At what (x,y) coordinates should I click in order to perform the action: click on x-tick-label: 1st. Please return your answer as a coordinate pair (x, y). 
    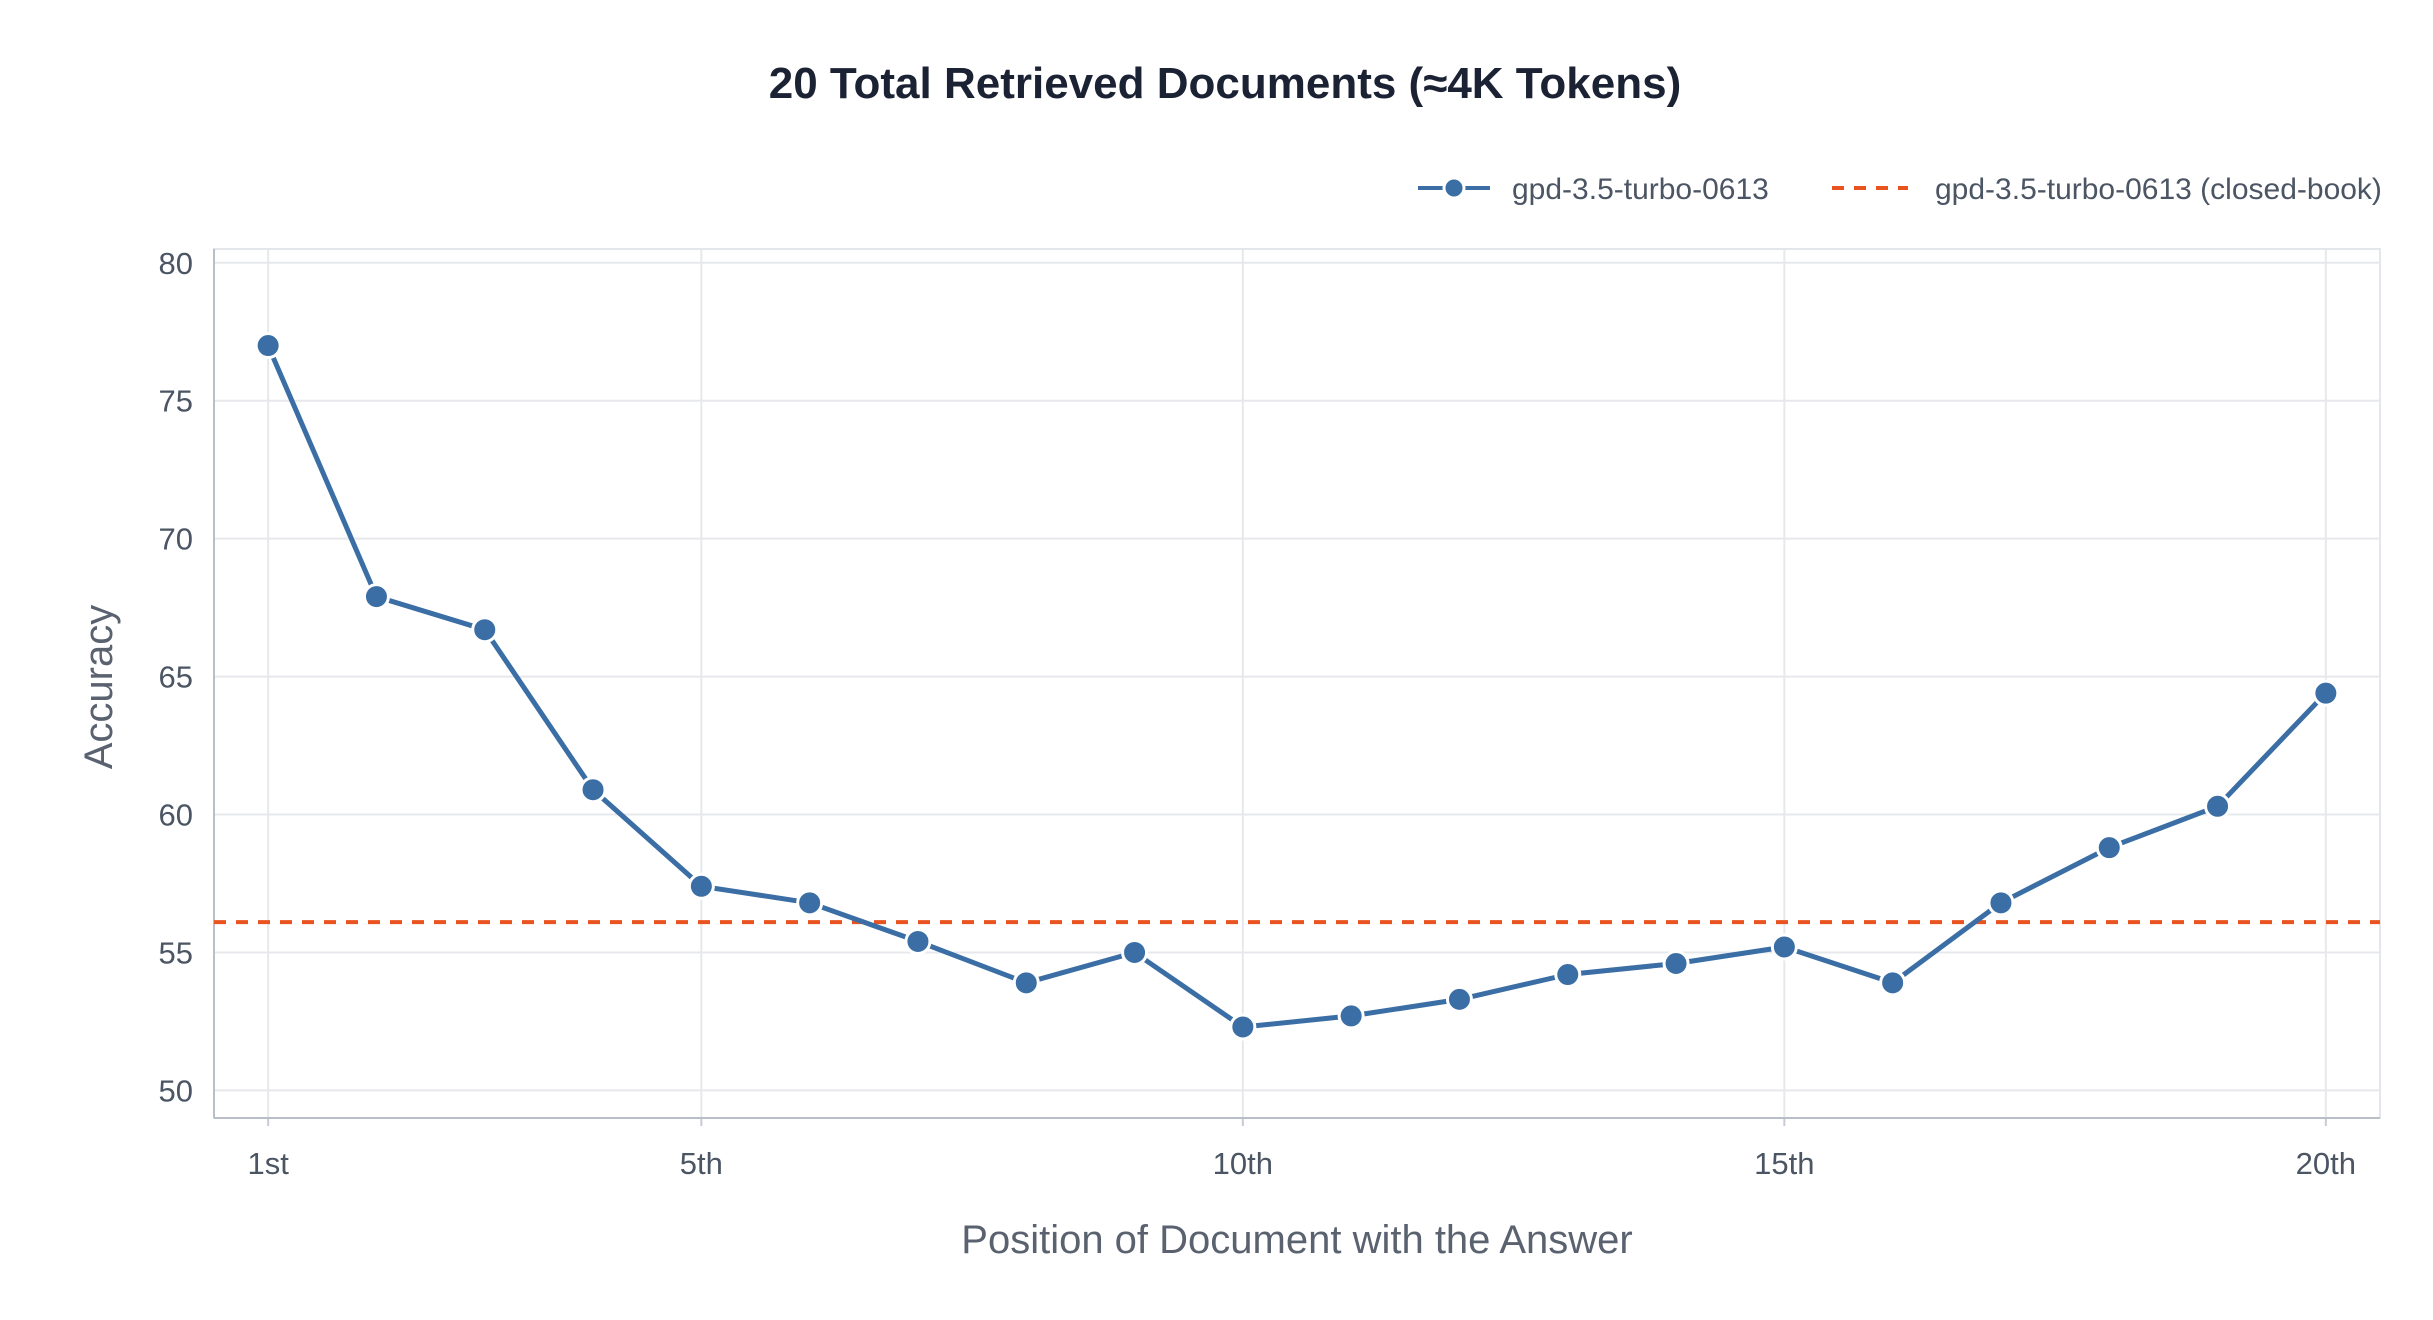
    Looking at the image, I should click on (268, 1163).